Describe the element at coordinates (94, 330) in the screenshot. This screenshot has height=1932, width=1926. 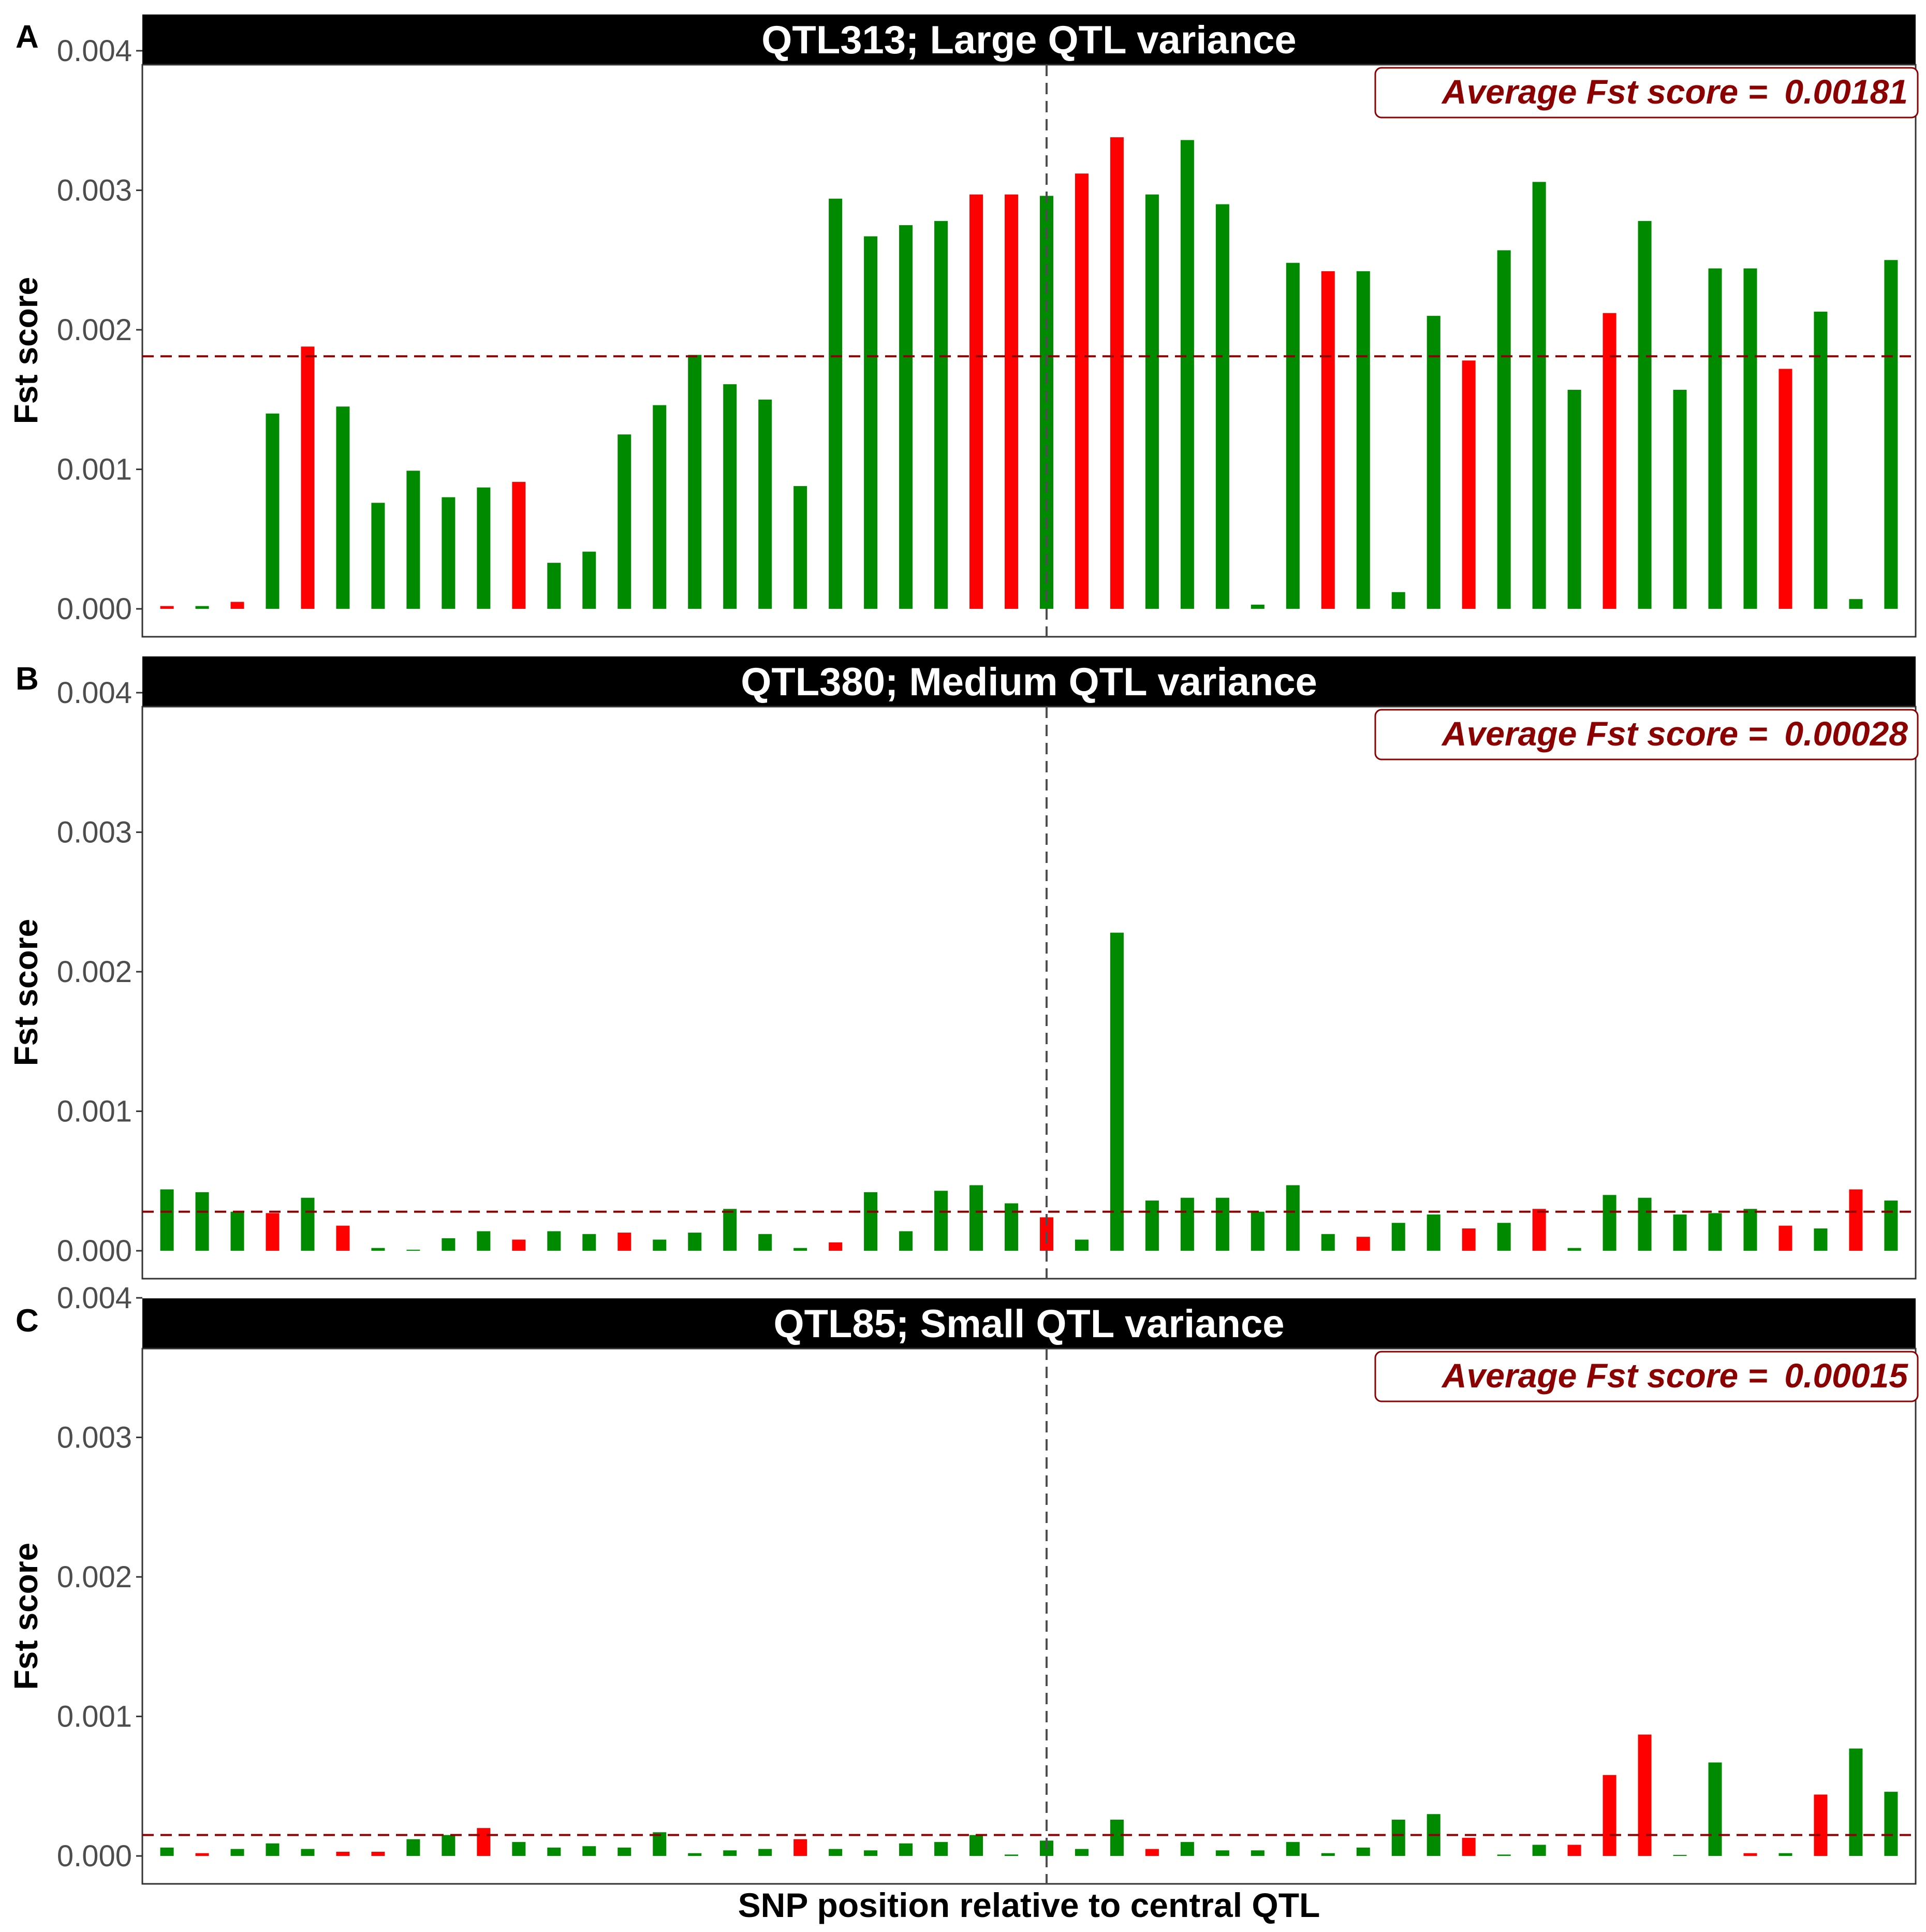
I see `panel-a-y-tick-label: 0.002` at that location.